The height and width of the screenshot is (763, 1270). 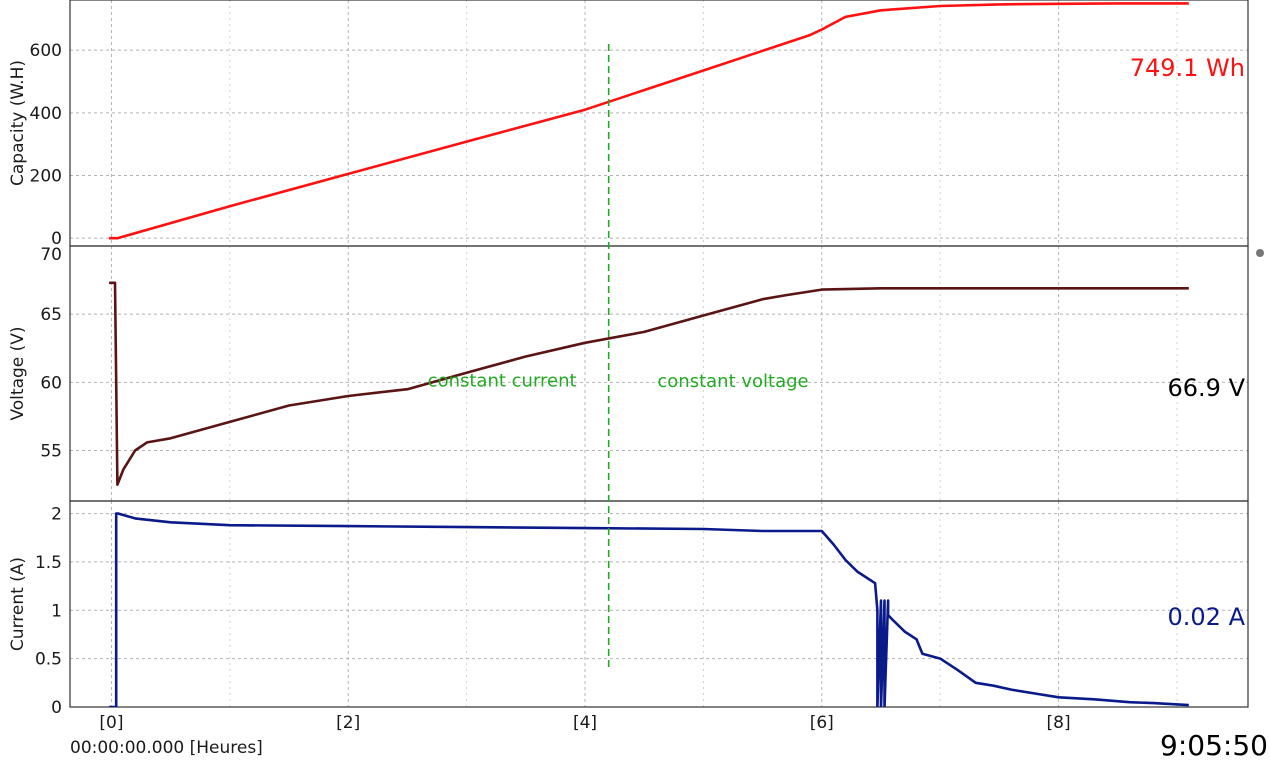 What do you see at coordinates (111, 723) in the screenshot?
I see `x-tick-label: [0]` at bounding box center [111, 723].